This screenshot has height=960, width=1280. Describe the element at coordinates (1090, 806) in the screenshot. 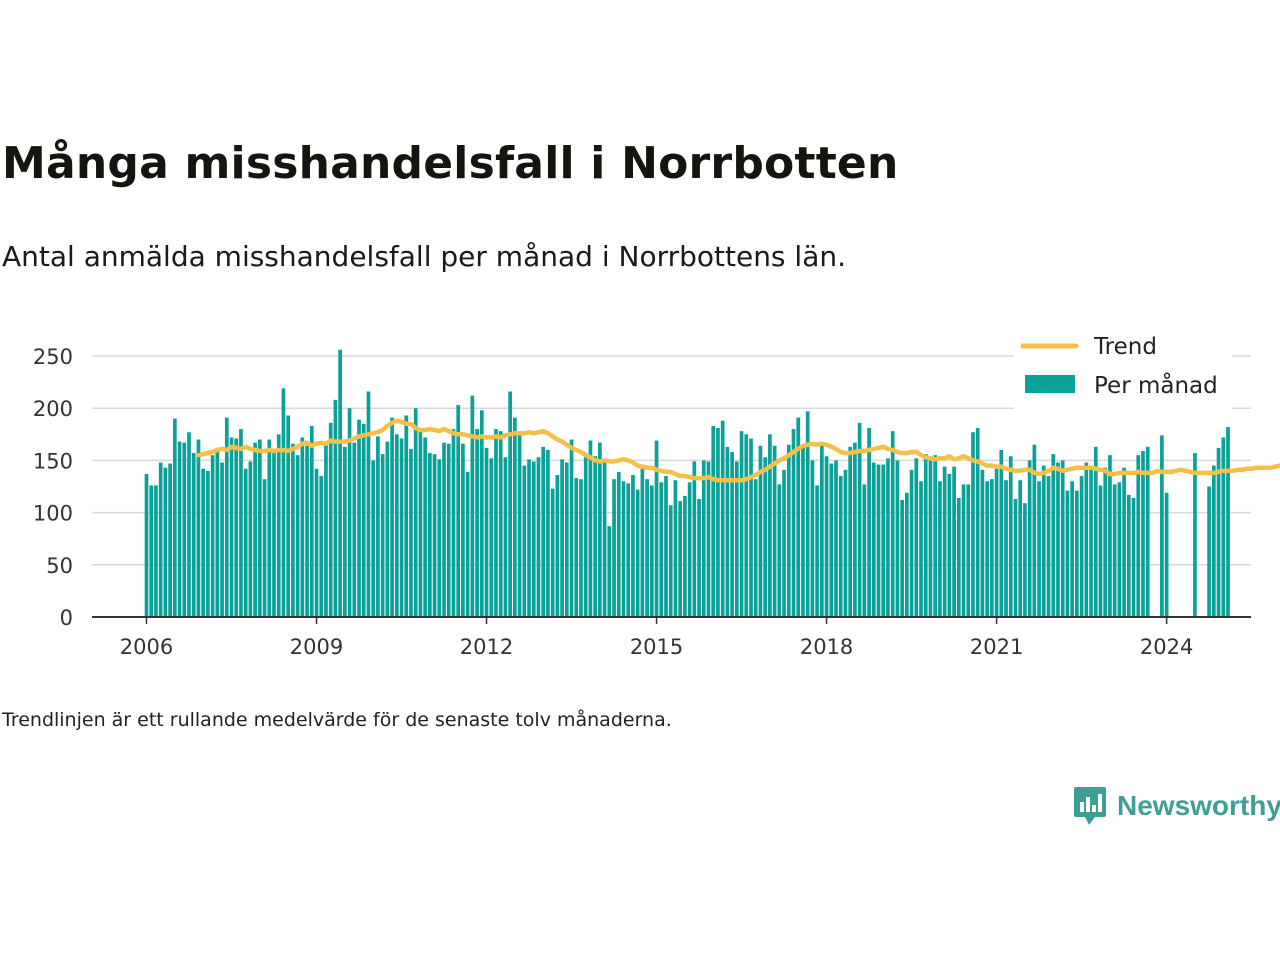

I see `newsworthy-logo-icon` at that location.